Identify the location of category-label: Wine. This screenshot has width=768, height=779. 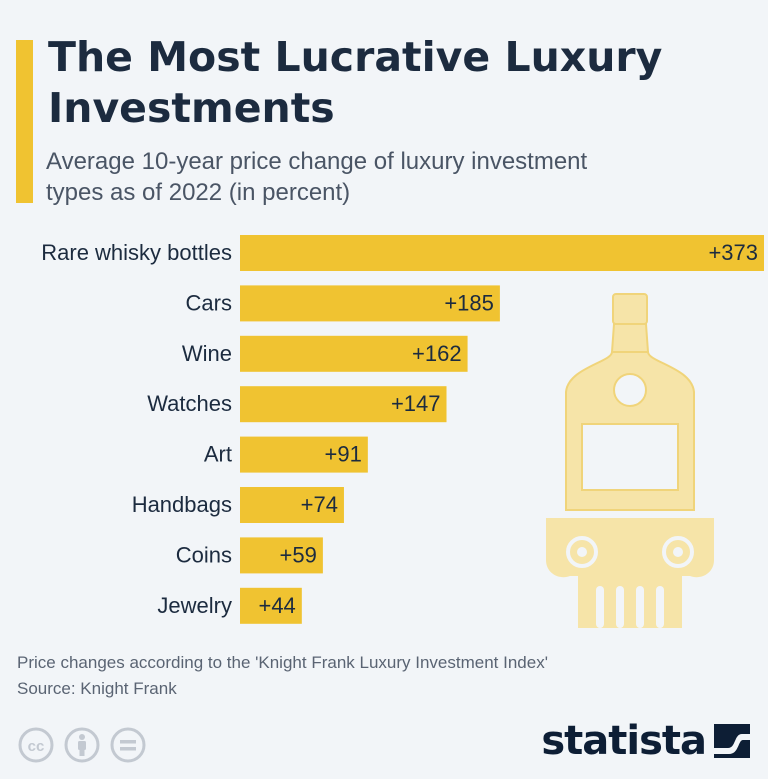
(207, 353).